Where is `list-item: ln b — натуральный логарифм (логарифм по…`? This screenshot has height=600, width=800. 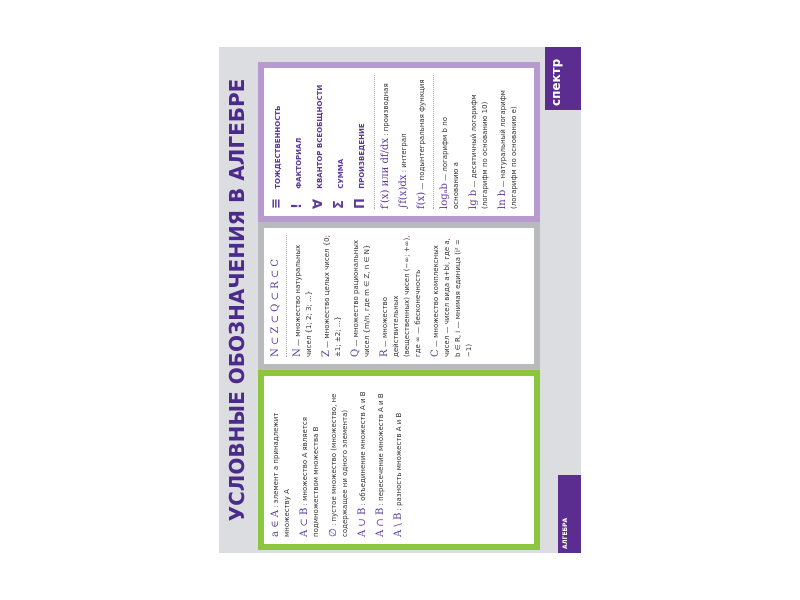
list-item: ln b — натуральный логарифм (логарифм по… is located at coordinates (508, 142).